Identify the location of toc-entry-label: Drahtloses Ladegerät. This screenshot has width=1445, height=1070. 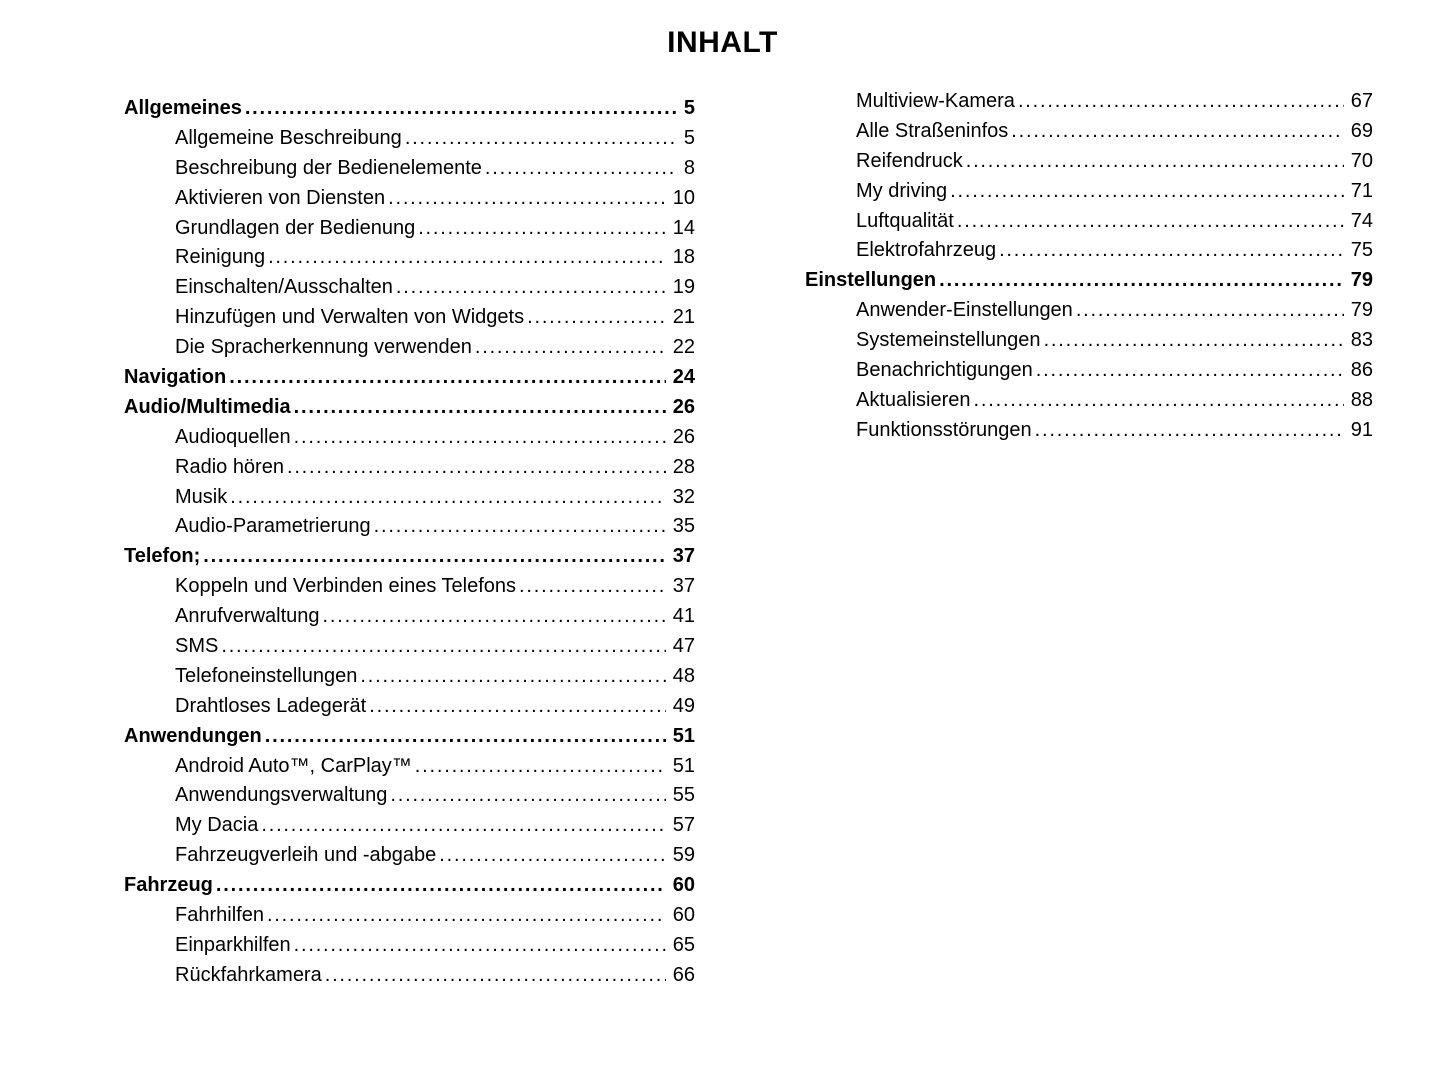
(271, 705).